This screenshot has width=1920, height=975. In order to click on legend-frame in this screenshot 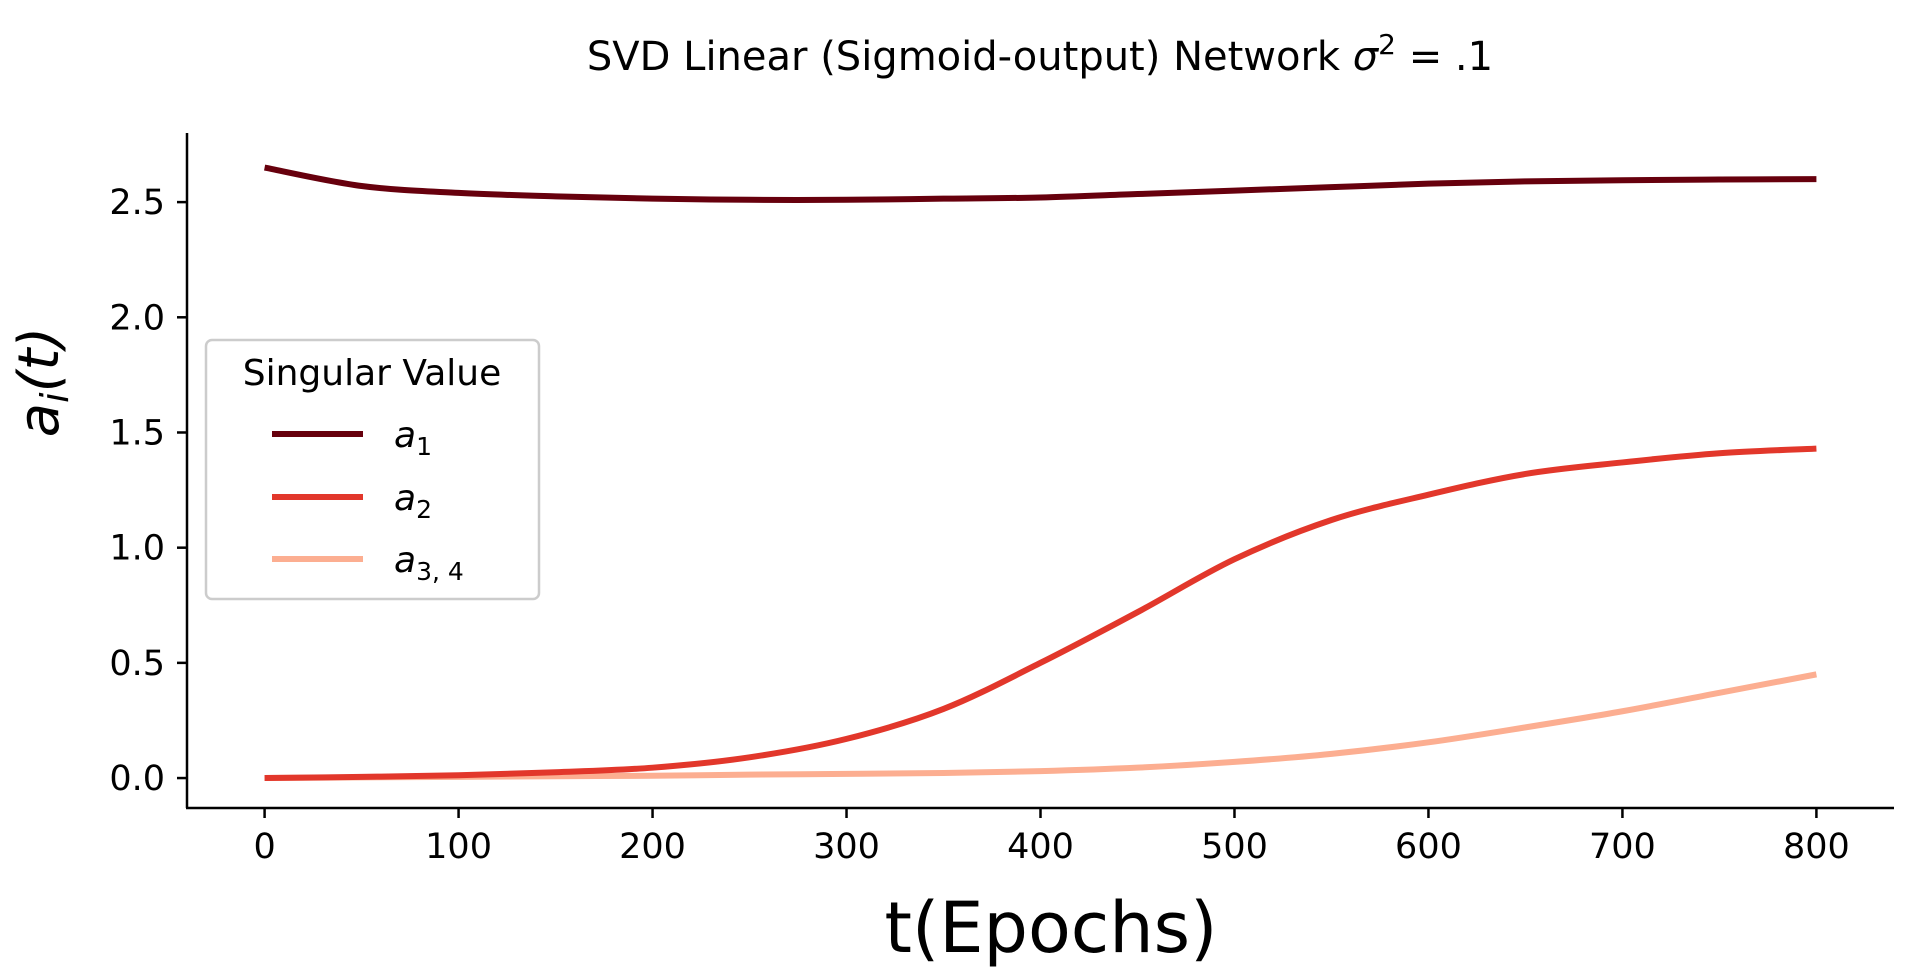, I will do `click(372, 469)`.